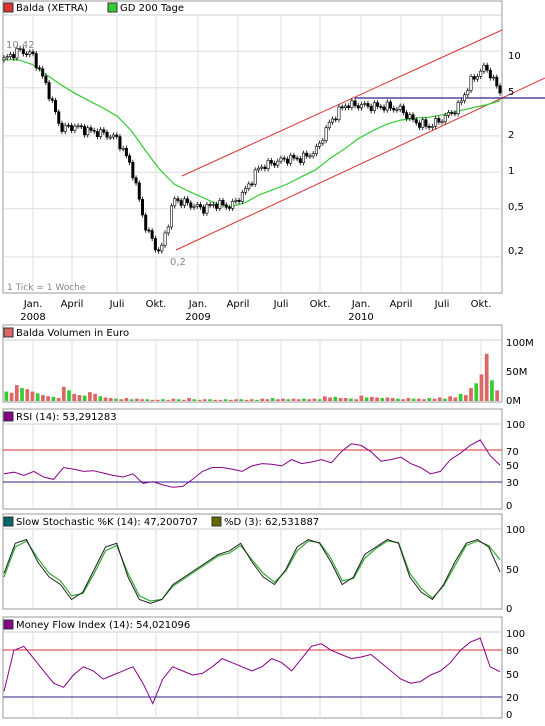 The width and height of the screenshot is (545, 726). I want to click on stoch-k-line, so click(252, 571).